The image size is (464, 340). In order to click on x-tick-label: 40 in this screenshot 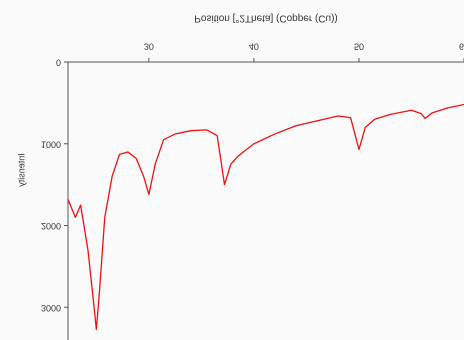, I will do `click(254, 47)`.